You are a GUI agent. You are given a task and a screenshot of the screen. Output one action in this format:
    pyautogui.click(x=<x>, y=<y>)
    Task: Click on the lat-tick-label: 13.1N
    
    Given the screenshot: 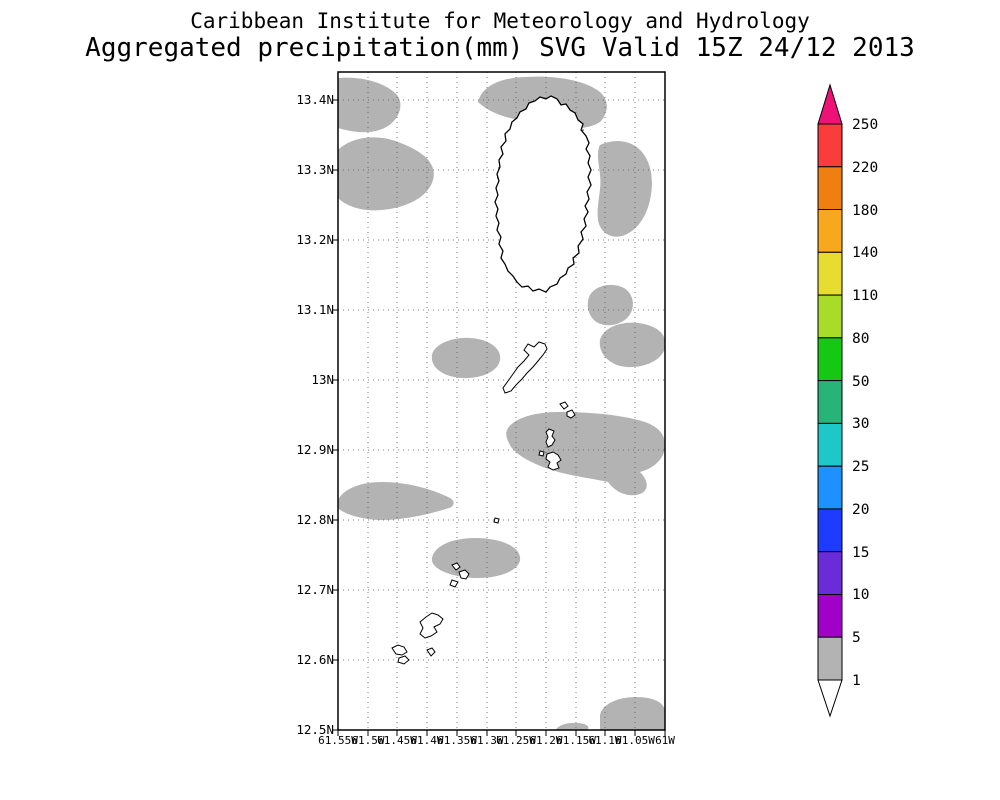 What is the action you would take?
    pyautogui.click(x=315, y=309)
    